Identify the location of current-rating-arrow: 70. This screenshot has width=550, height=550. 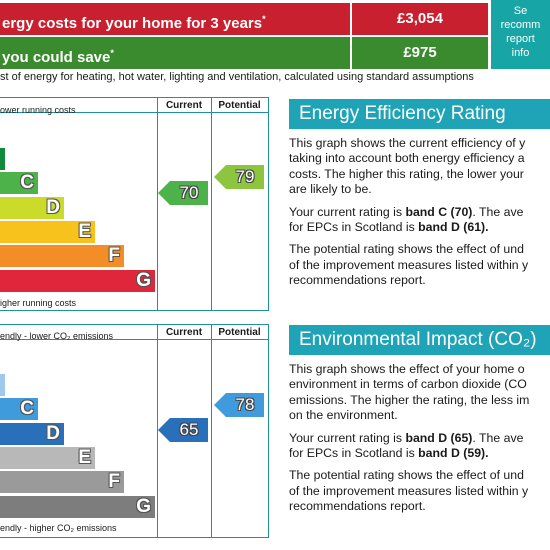
(183, 193).